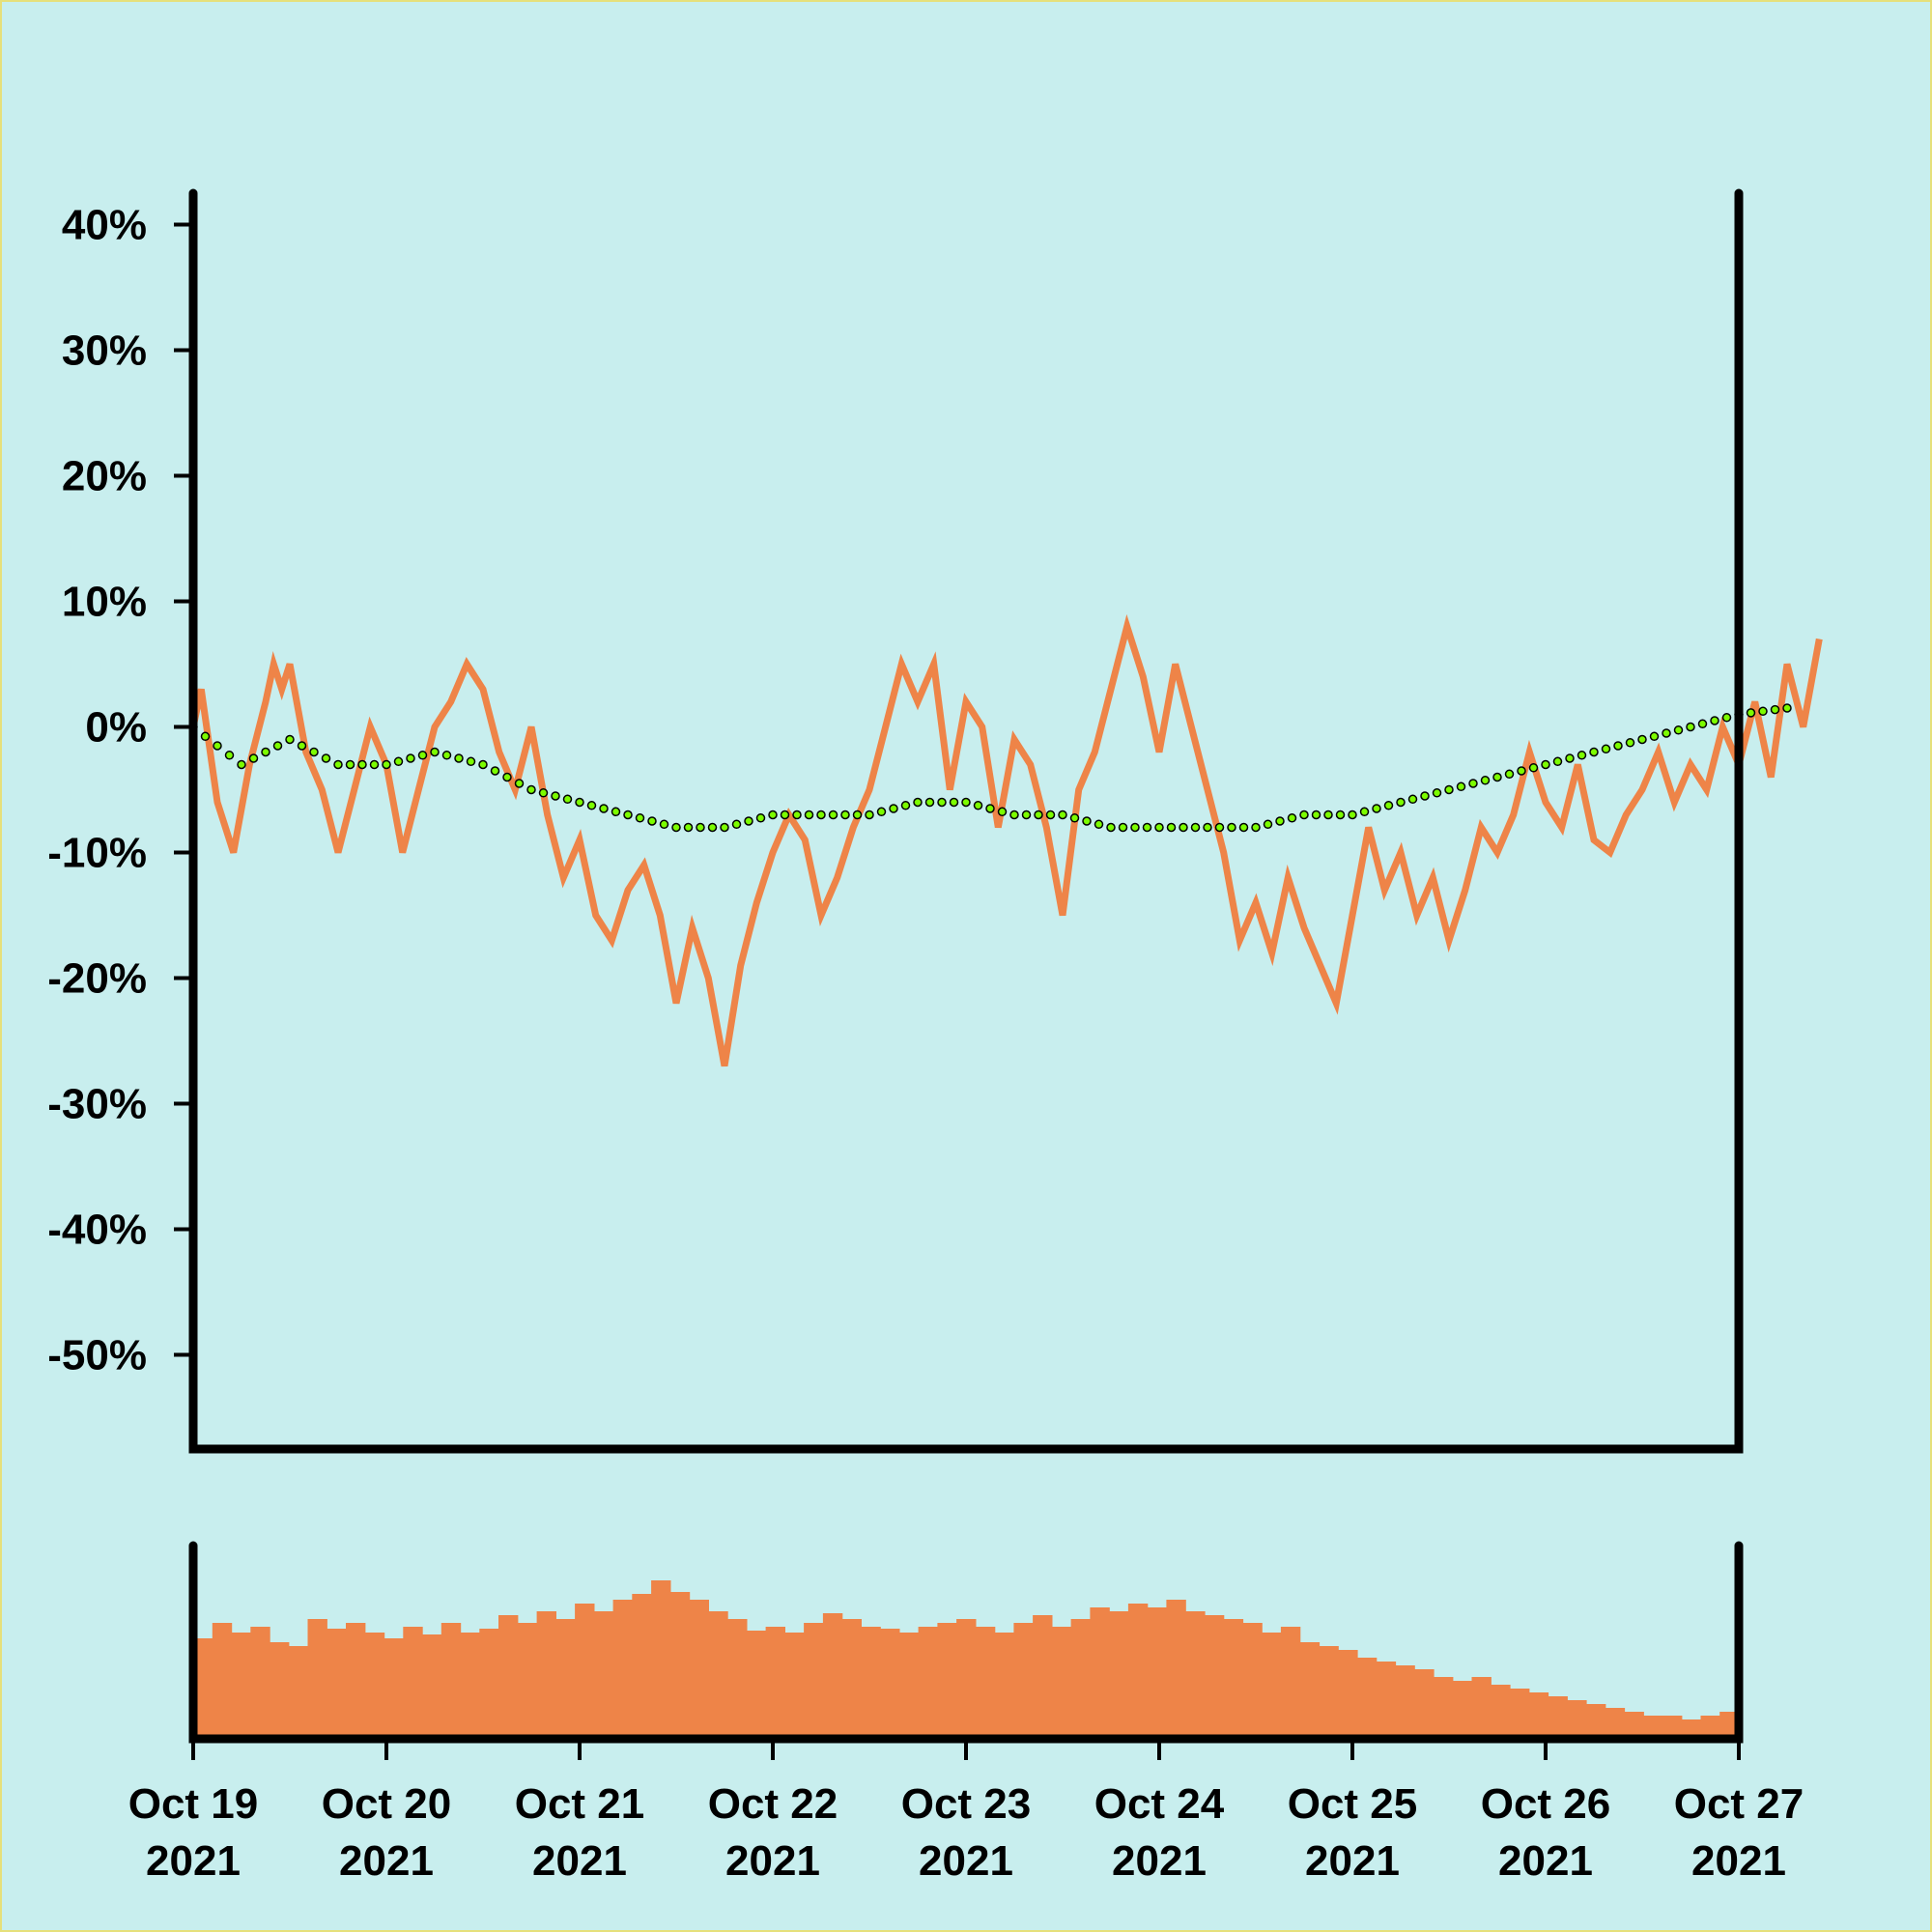  I want to click on x-tick-label-date: Oct 25, so click(1353, 1804).